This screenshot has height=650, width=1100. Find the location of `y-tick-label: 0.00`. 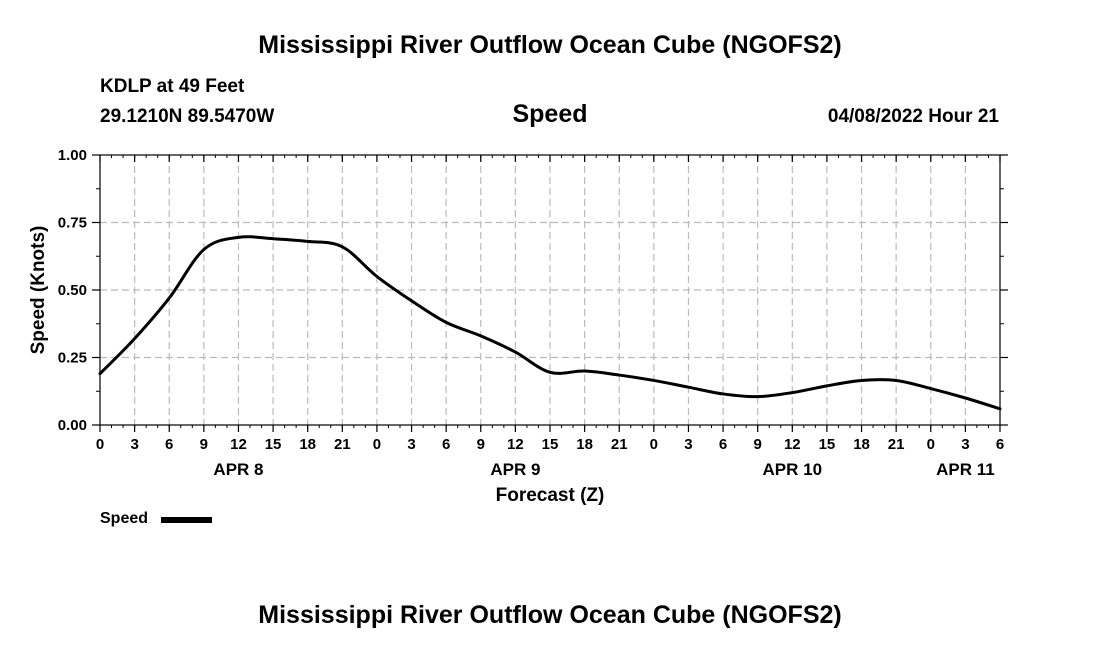

y-tick-label: 0.00 is located at coordinates (72, 425).